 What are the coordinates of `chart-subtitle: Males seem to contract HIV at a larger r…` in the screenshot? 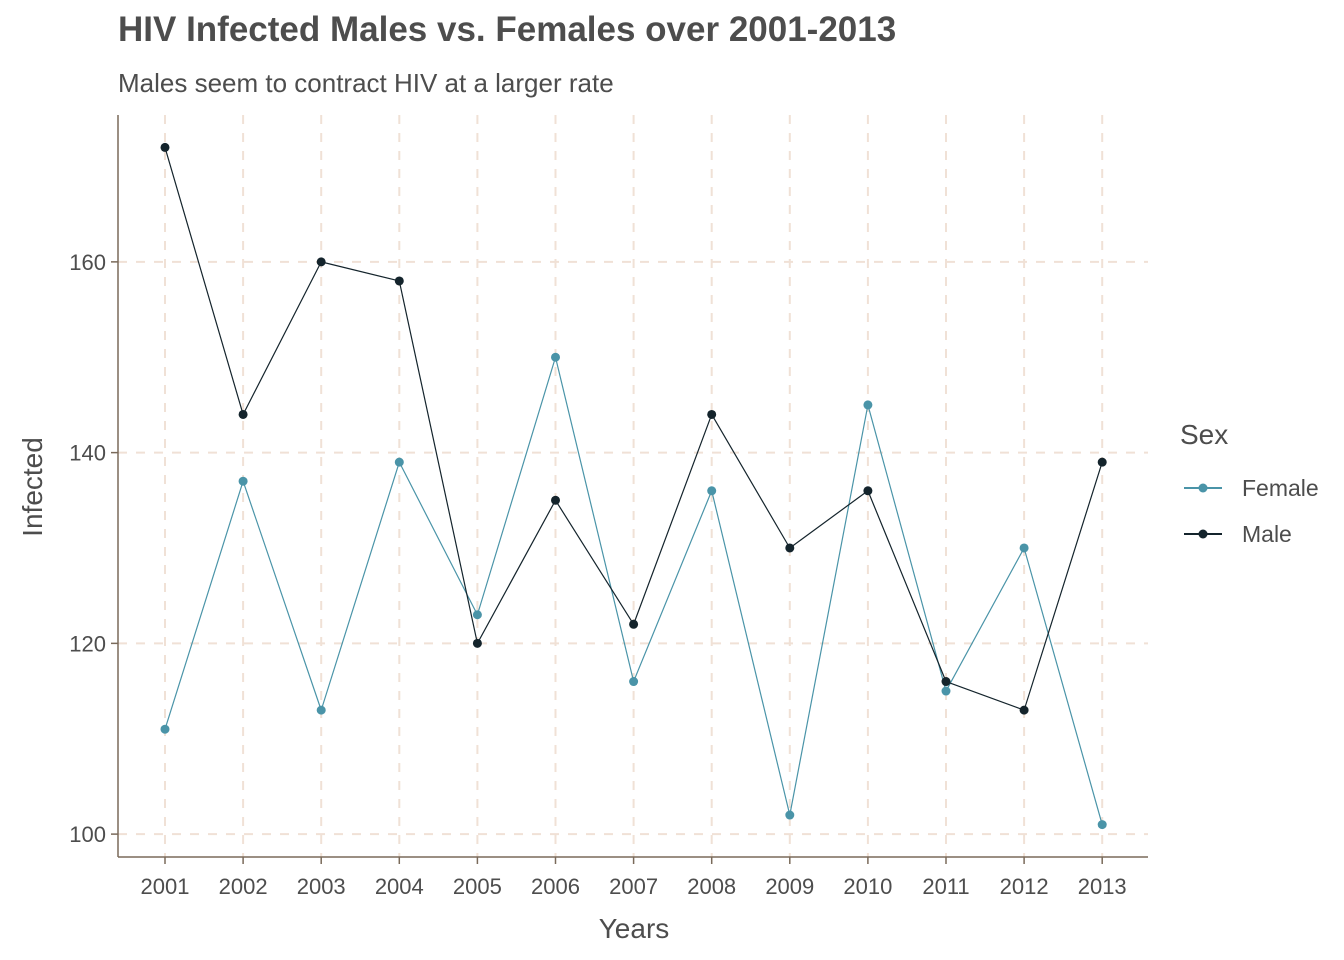 It's located at (366, 83).